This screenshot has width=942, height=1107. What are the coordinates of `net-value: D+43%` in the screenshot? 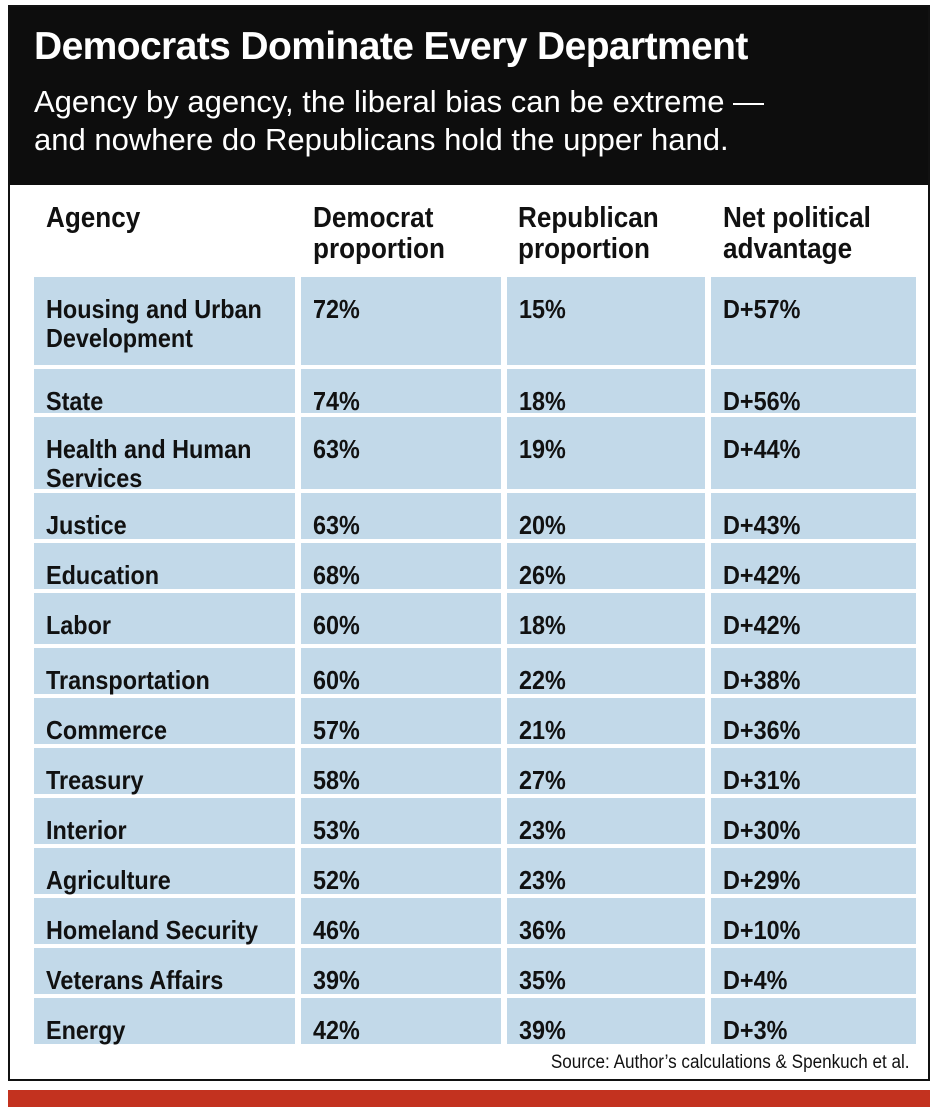 It's located at (762, 525).